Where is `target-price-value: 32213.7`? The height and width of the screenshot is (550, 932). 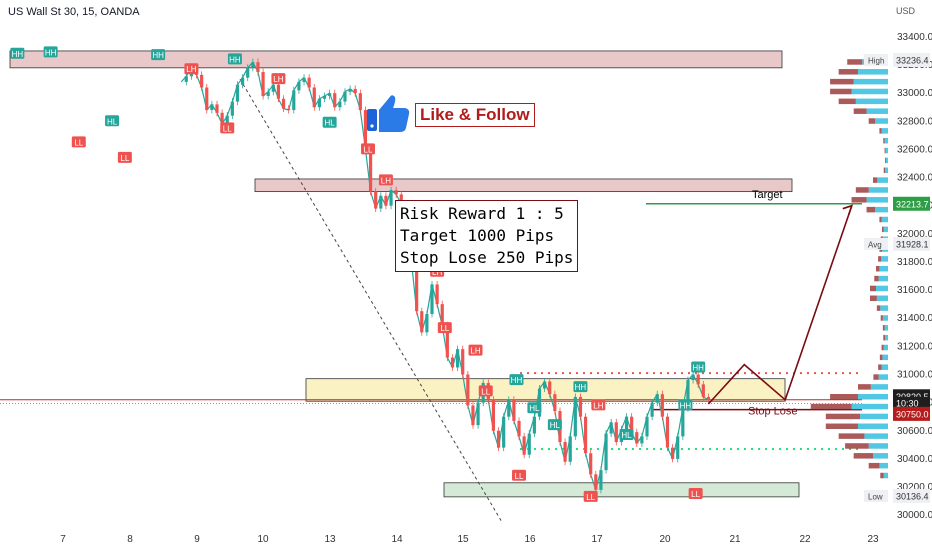
target-price-value: 32213.7 is located at coordinates (912, 204).